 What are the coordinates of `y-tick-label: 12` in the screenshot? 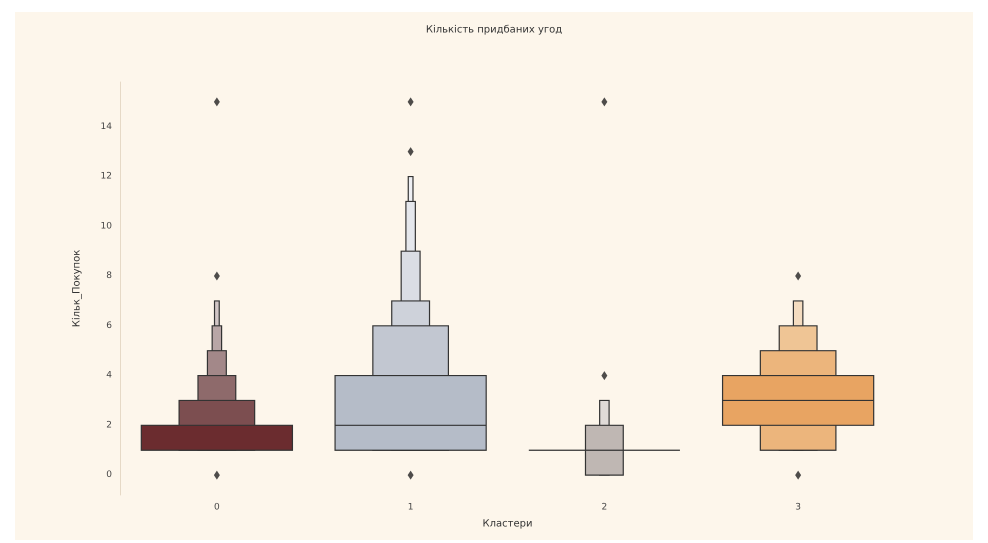 It's located at (106, 177).